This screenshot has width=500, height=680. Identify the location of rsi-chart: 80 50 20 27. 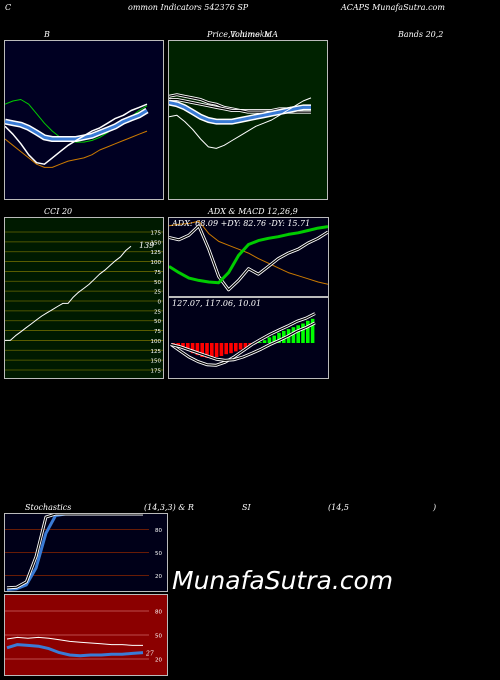
(86, 635).